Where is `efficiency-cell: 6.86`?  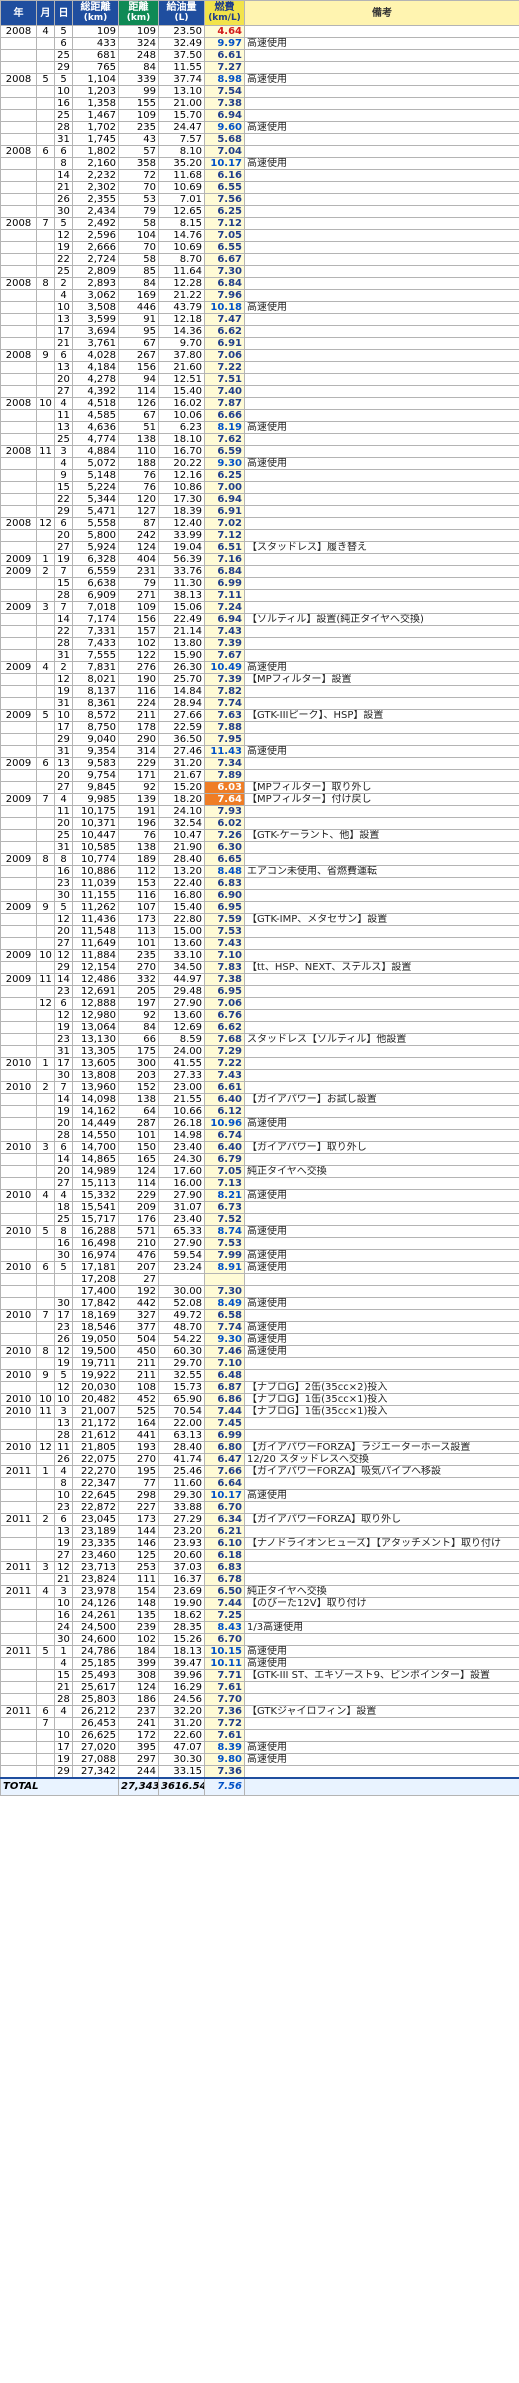 efficiency-cell: 6.86 is located at coordinates (224, 1399).